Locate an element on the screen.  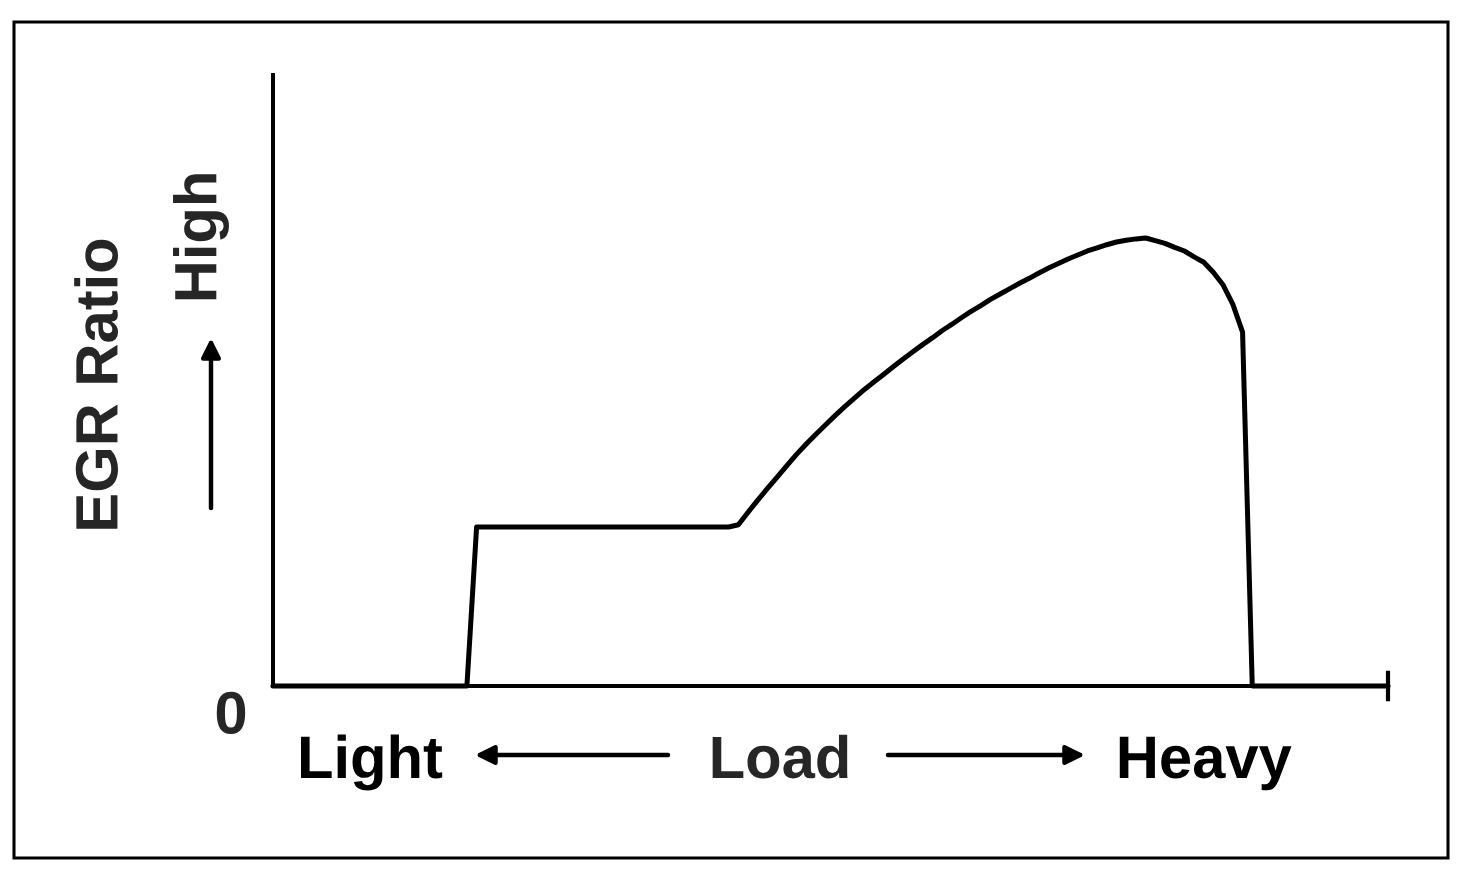
text: 0 is located at coordinates (231, 713).